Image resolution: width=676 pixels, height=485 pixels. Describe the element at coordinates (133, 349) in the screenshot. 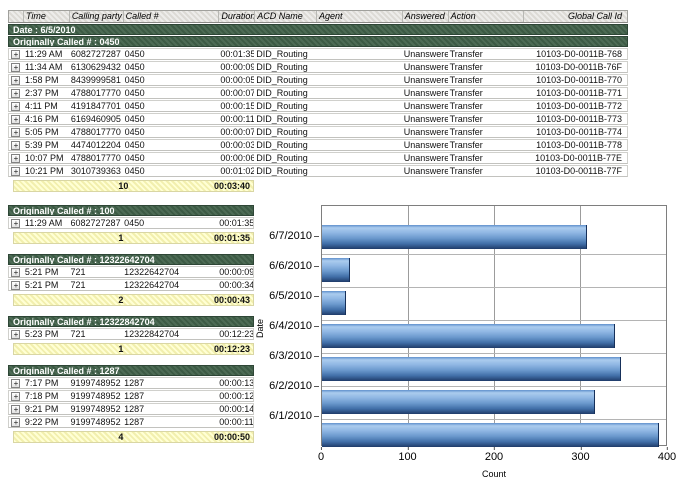

I see `summary-row: 1 00:12:23` at that location.